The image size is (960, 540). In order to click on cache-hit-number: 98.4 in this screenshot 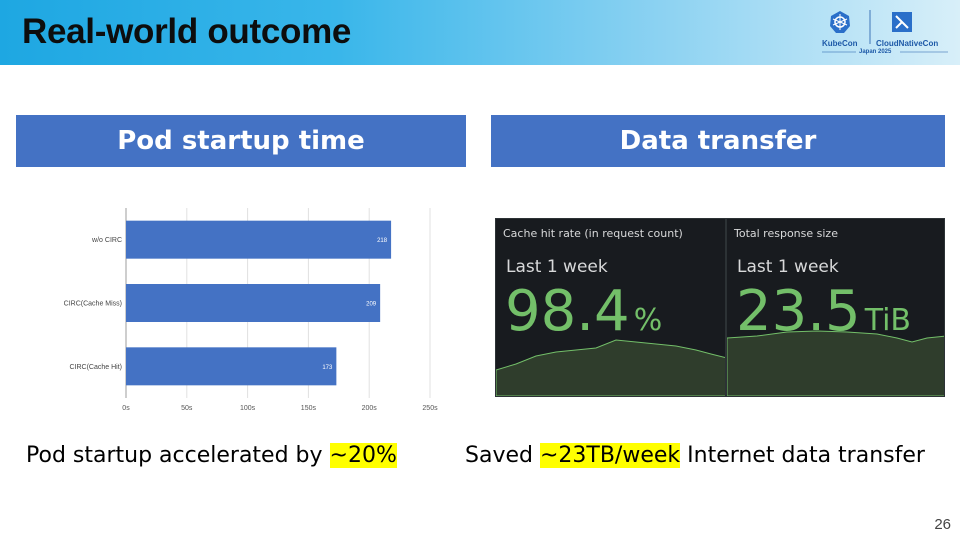, I will do `click(567, 311)`.